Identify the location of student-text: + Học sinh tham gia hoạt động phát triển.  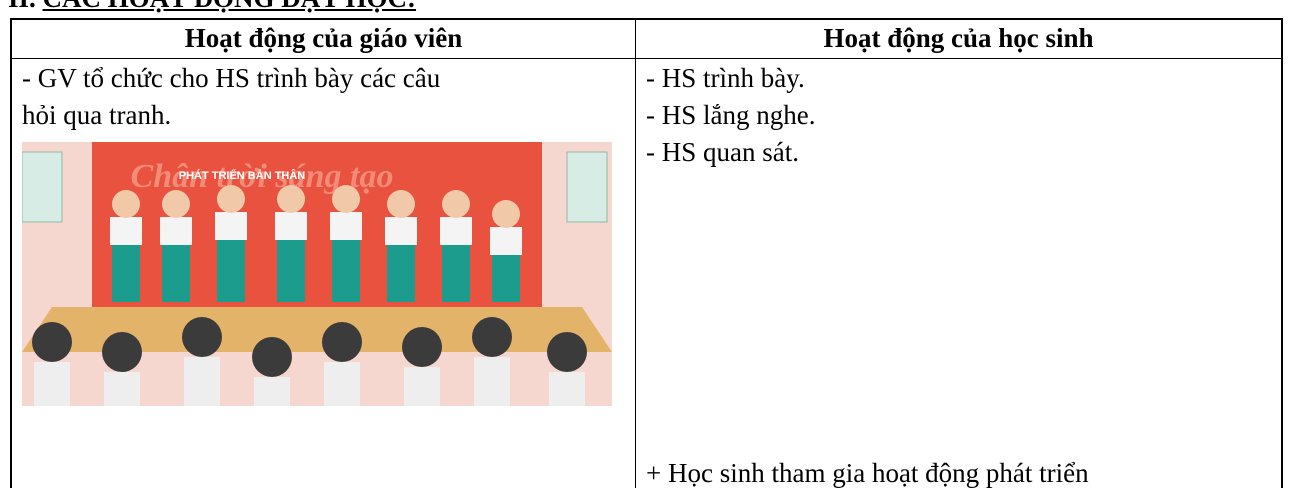
(867, 473).